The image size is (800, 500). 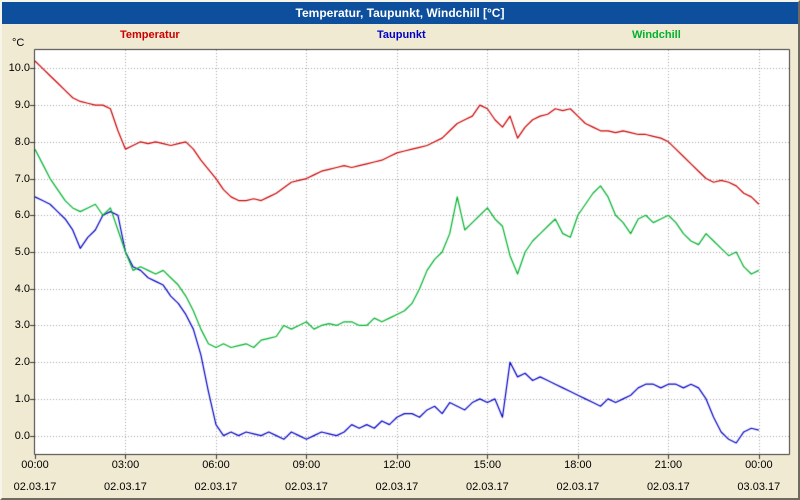 I want to click on y-axis-label: 3.0, so click(x=22, y=325).